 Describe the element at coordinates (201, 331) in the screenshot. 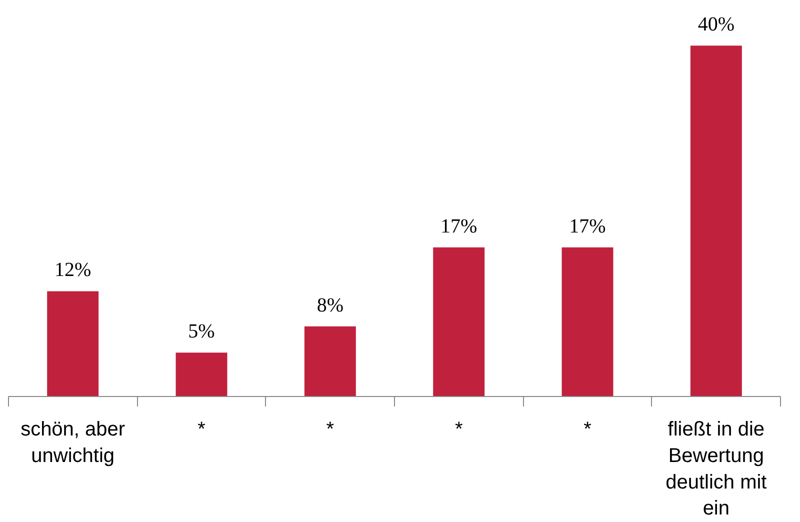

I see `data-label: 5%` at that location.